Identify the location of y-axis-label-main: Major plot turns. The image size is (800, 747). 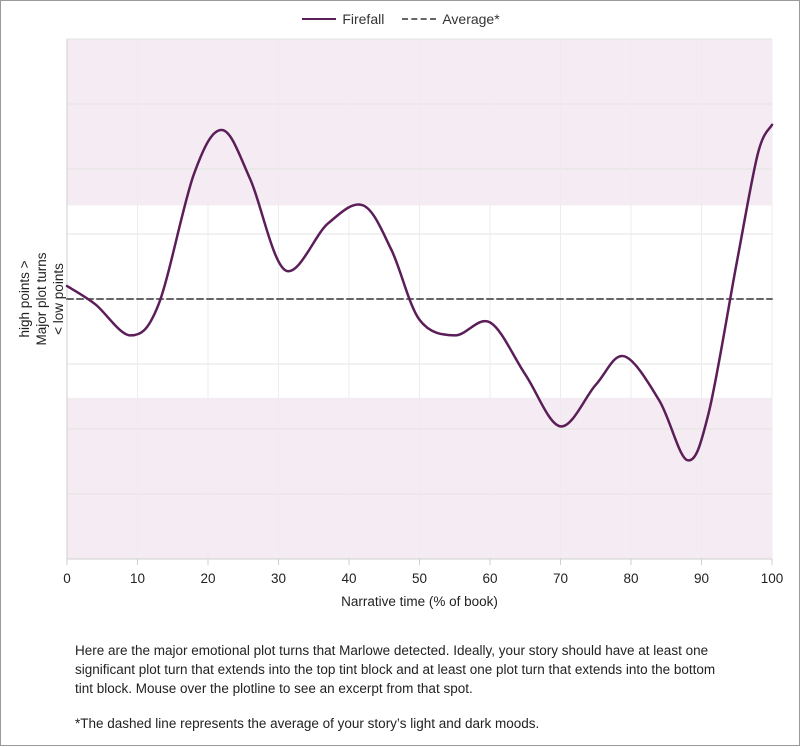
(41, 299).